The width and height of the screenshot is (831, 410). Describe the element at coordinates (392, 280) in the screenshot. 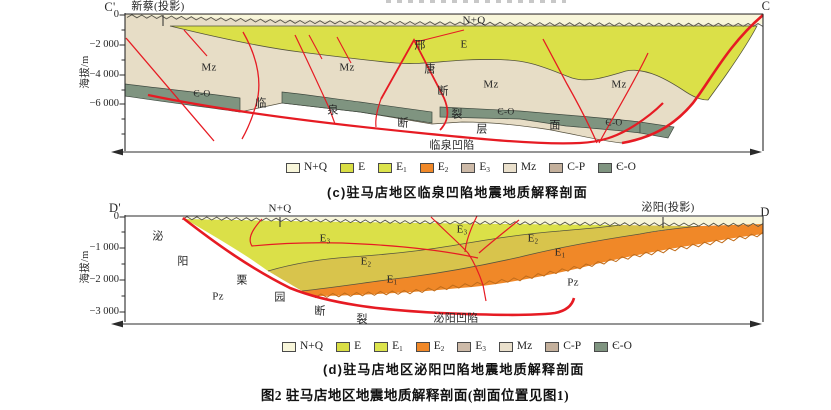

I see `layer-label-e1: E1` at that location.